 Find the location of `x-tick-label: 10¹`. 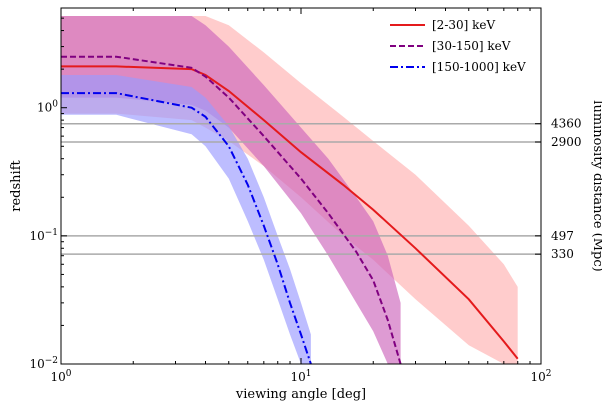

x-tick-label: 10¹ is located at coordinates (300, 376).